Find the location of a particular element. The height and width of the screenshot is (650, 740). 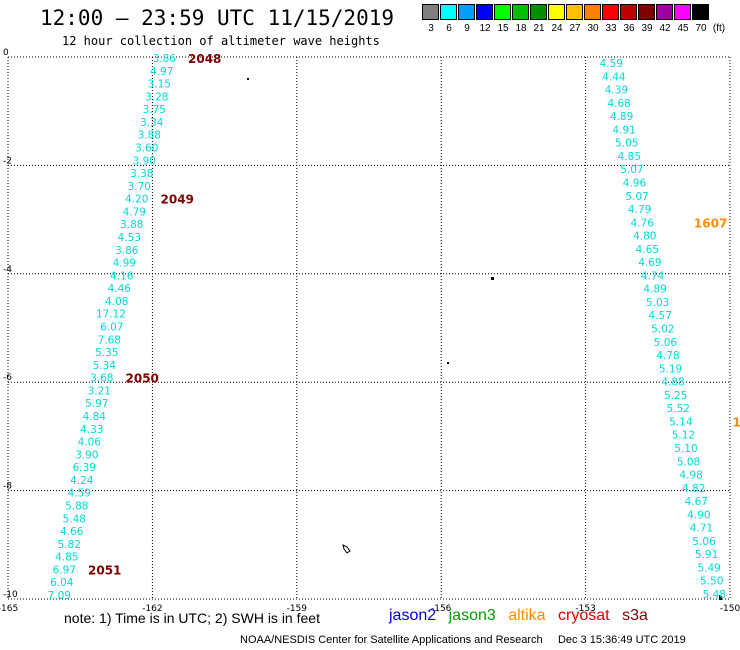

swh-value: 5.82 is located at coordinates (69, 545).